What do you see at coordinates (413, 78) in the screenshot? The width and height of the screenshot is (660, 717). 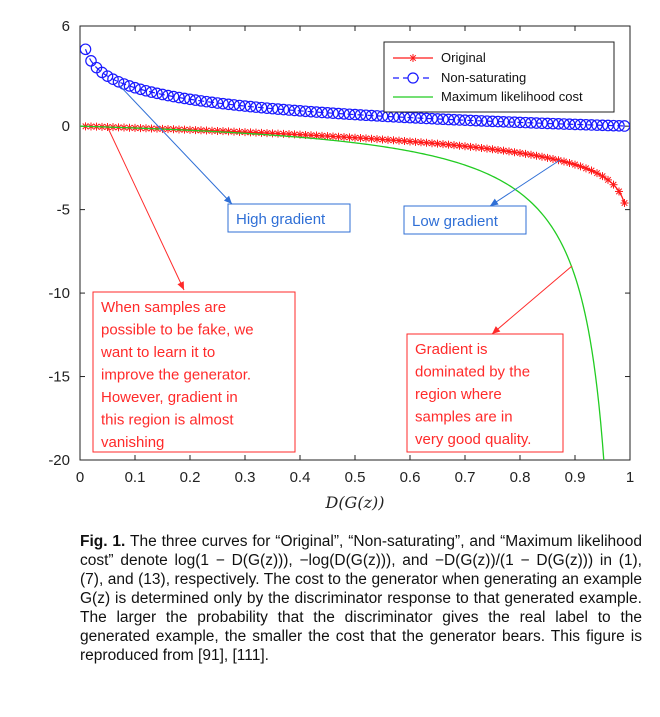 I see `legend-marker-non-saturating` at bounding box center [413, 78].